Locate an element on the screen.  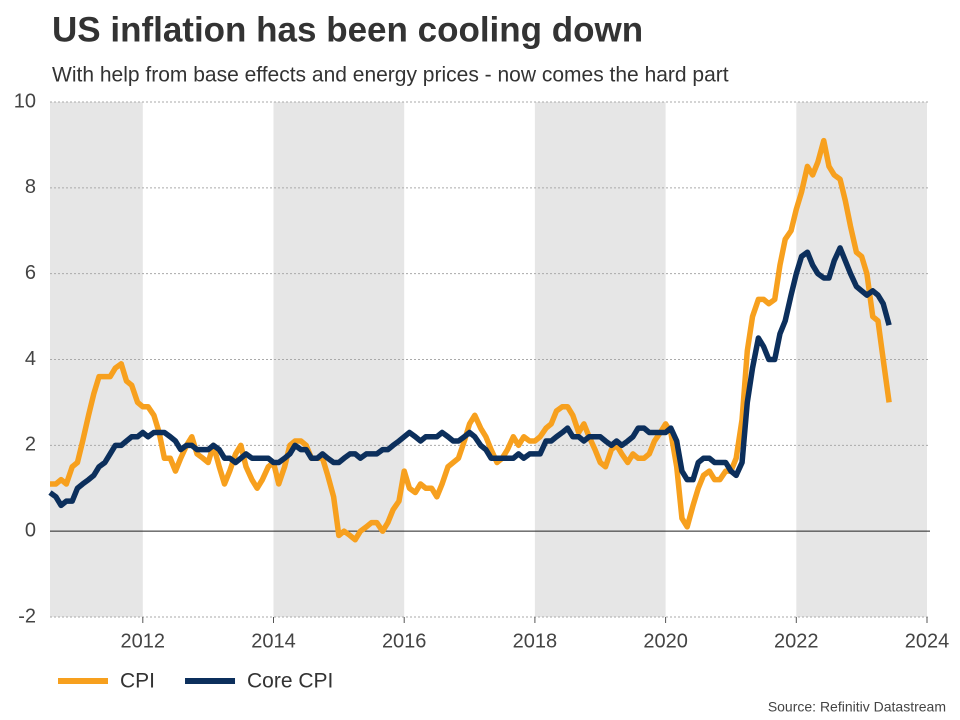
x-tick-label: 2016 is located at coordinates (404, 641).